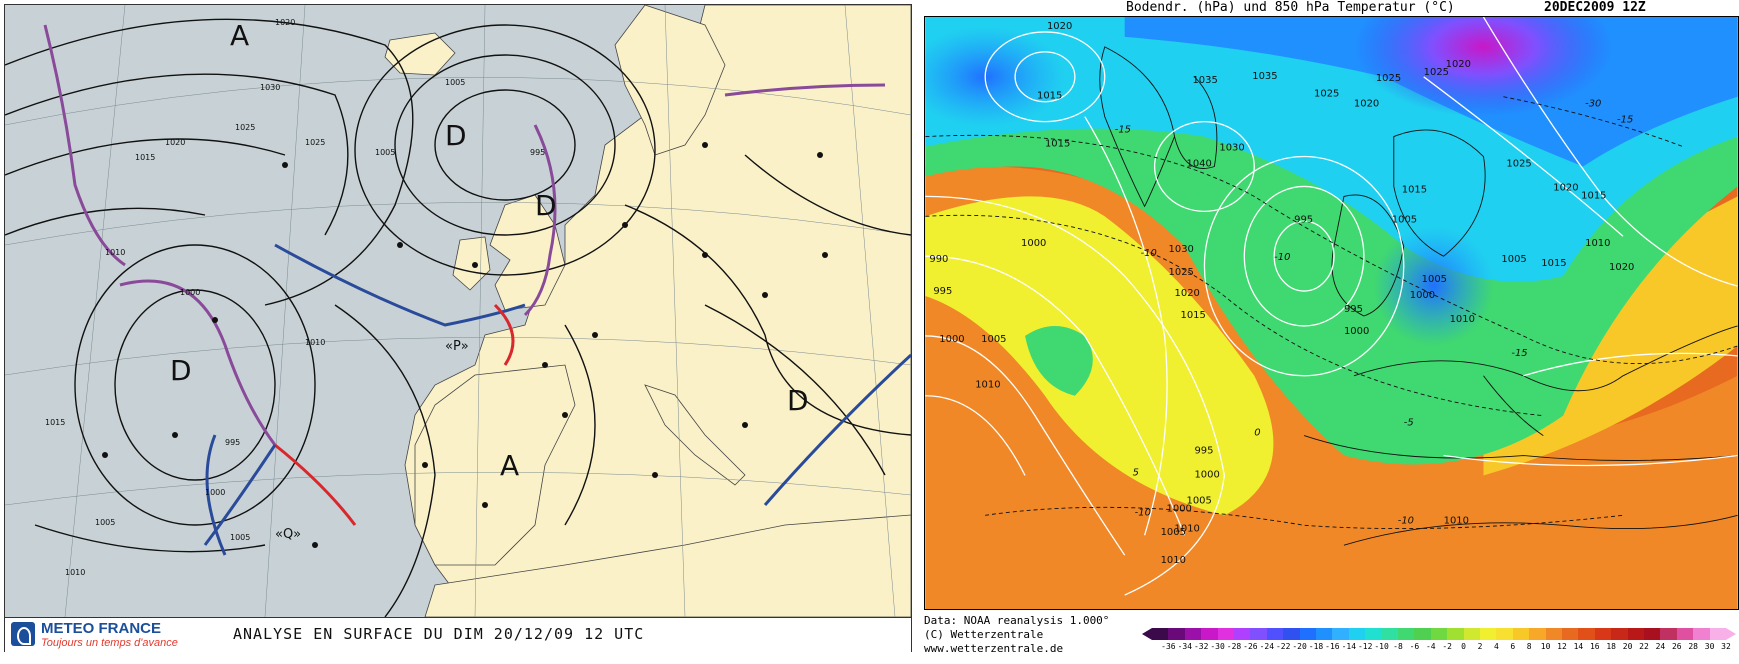  I want to click on isobar-label: 1040, so click(1198, 163).